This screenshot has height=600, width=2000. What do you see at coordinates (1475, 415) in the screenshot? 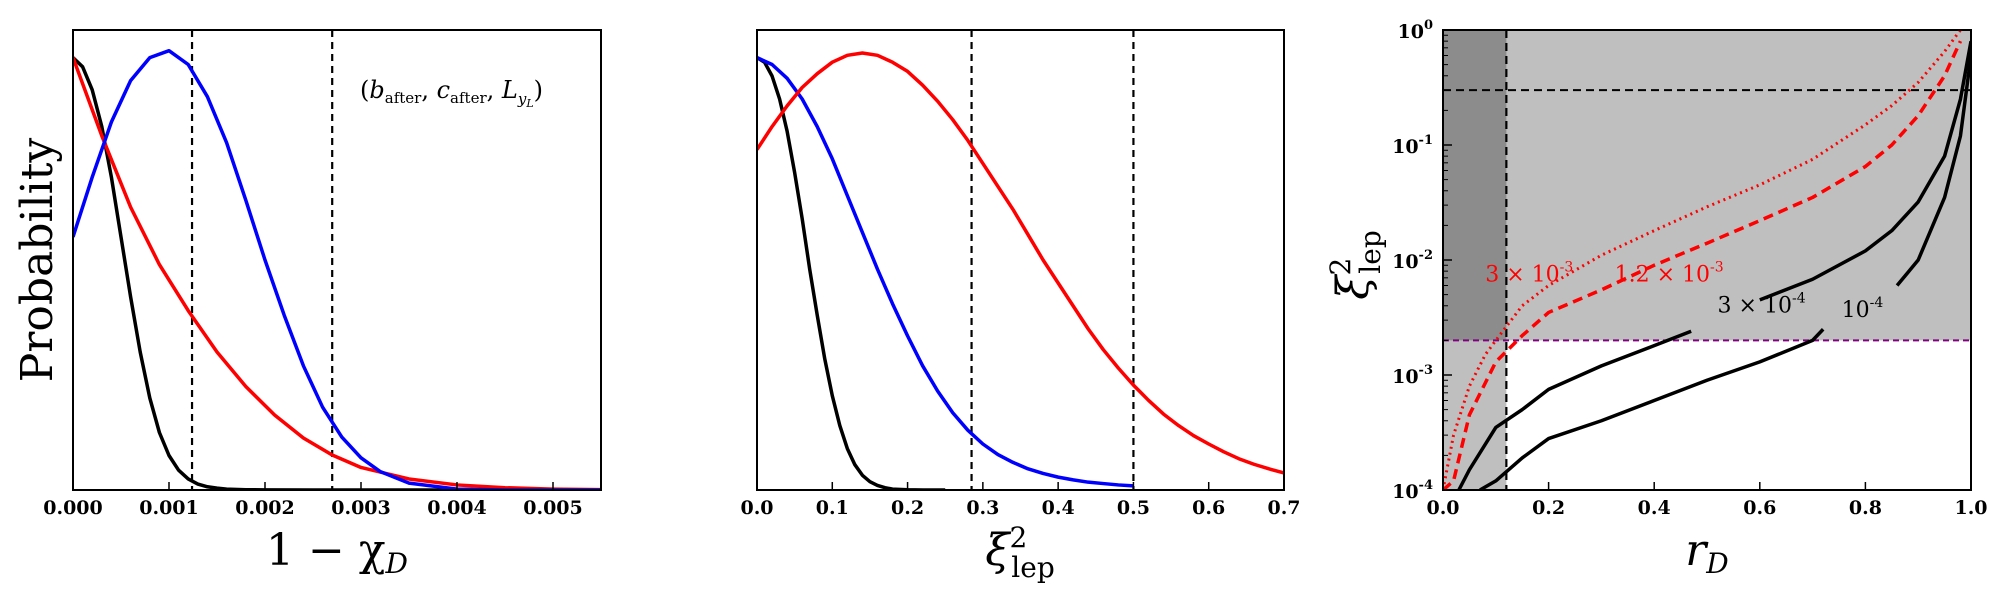
I see `panel3-shade-left` at bounding box center [1475, 415].